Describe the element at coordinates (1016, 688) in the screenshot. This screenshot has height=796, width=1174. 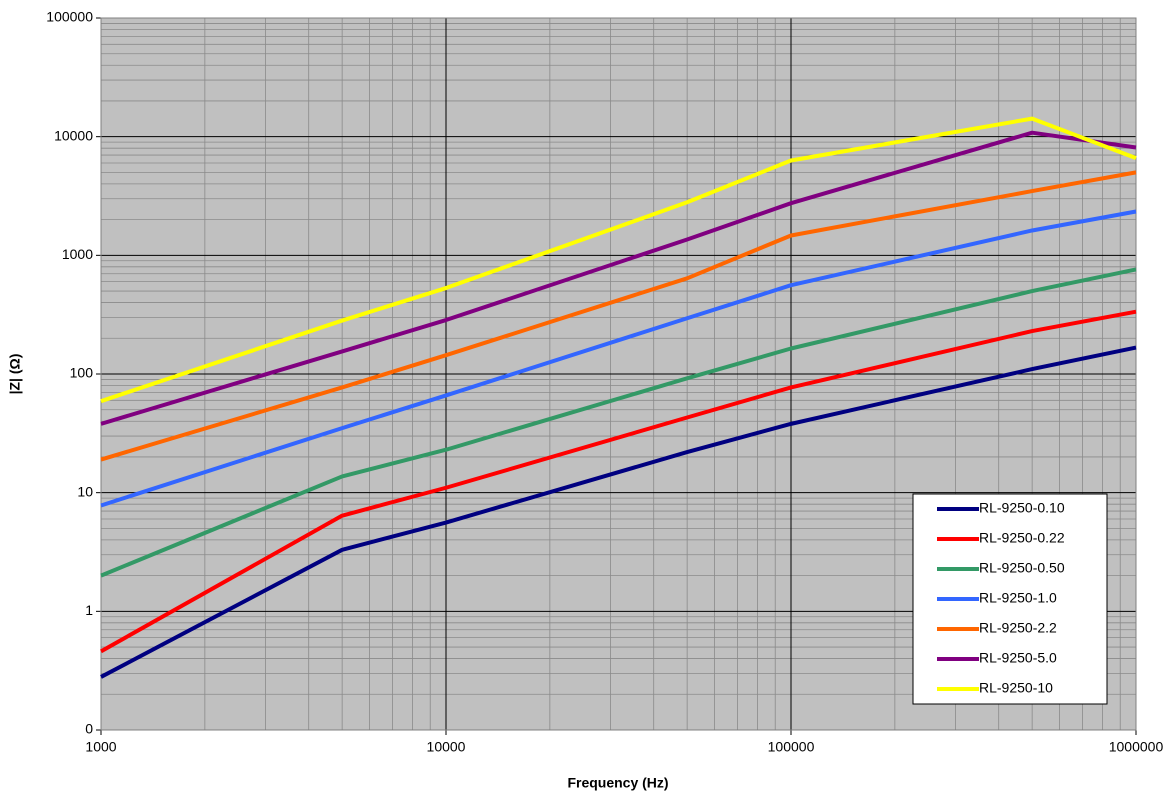
I see `legend-label: RL-9250-10` at that location.